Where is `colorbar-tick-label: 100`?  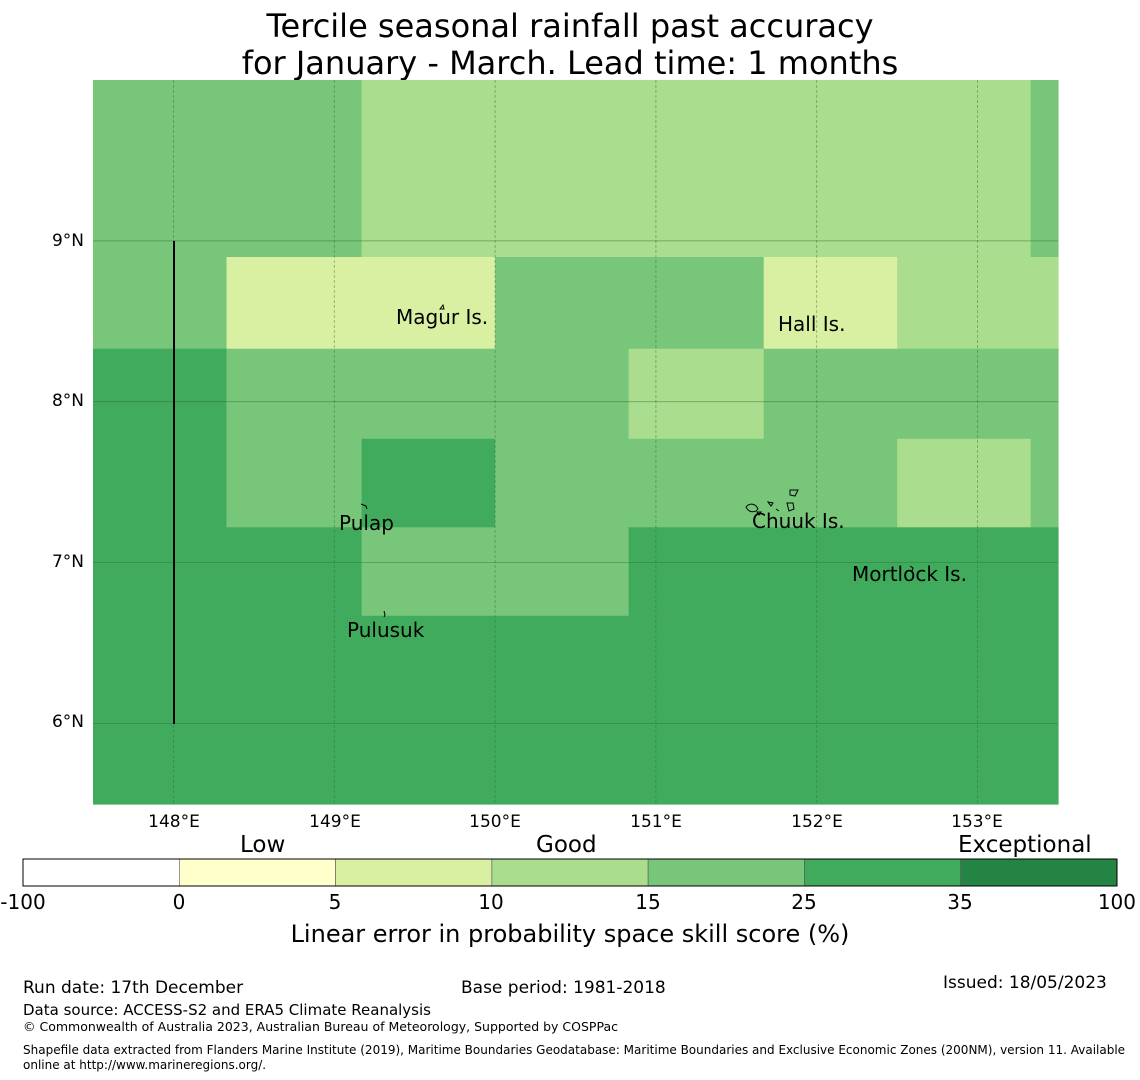 colorbar-tick-label: 100 is located at coordinates (1116, 902).